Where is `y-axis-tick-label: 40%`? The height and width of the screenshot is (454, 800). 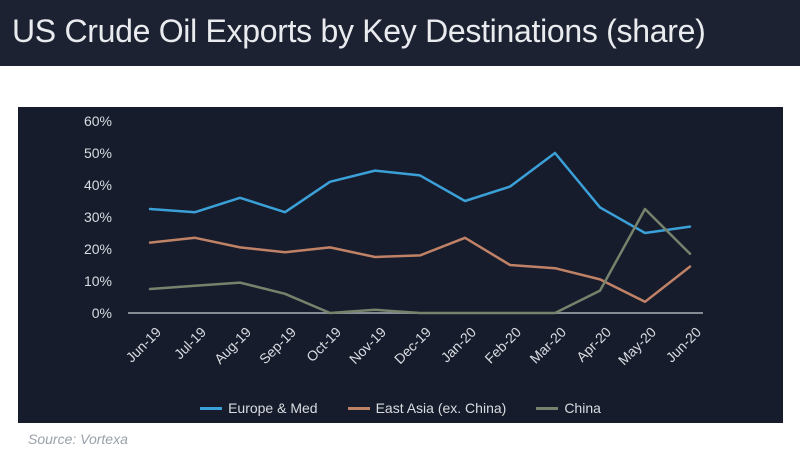
y-axis-tick-label: 40% is located at coordinates (98, 185).